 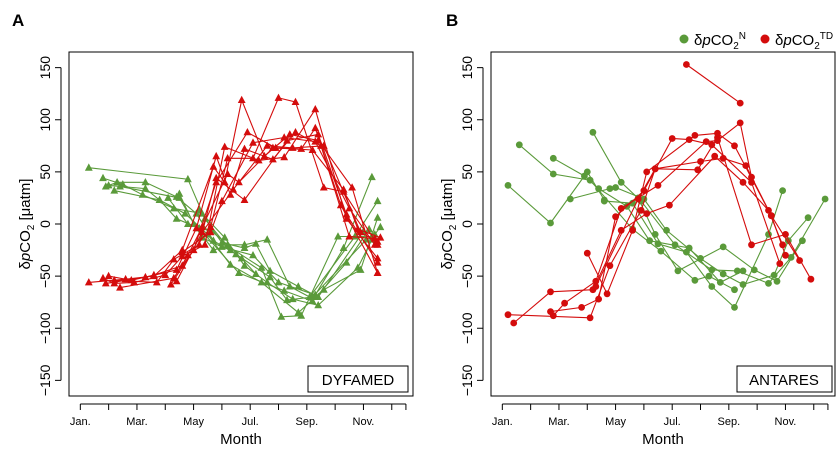 I want to click on panel-letter-b: B, so click(x=452, y=20).